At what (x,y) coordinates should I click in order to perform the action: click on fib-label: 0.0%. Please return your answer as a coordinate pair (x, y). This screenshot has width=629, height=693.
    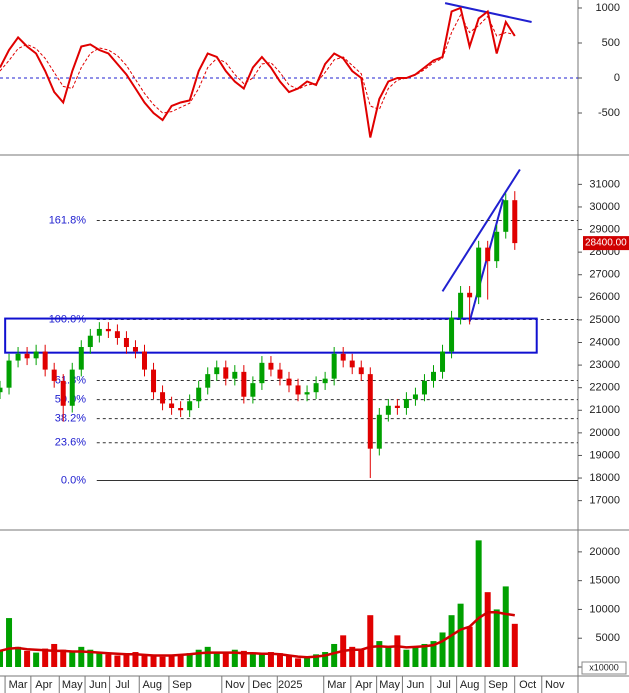
    Looking at the image, I should click on (73, 480).